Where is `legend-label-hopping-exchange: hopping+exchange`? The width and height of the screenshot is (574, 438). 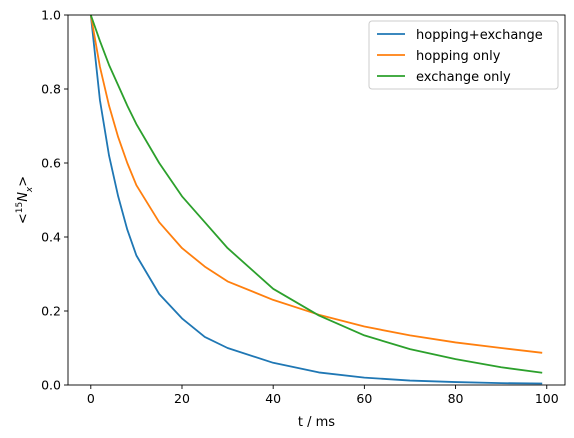
legend-label-hopping-exchange: hopping+exchange is located at coordinates (479, 35).